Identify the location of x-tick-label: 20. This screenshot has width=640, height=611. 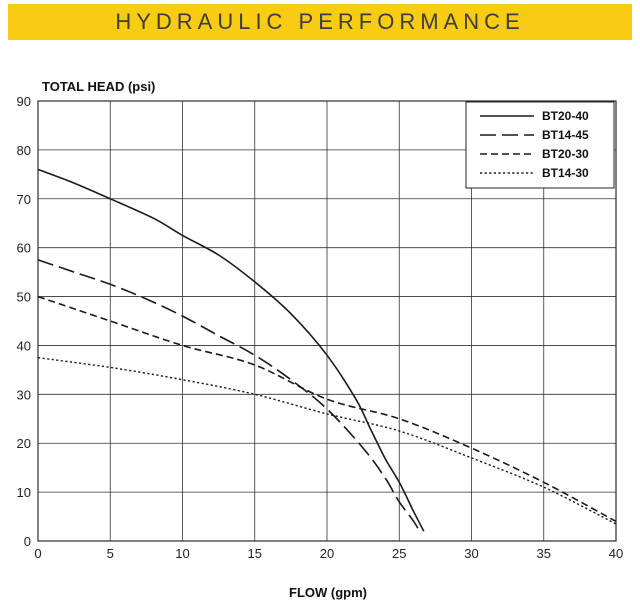
(327, 553).